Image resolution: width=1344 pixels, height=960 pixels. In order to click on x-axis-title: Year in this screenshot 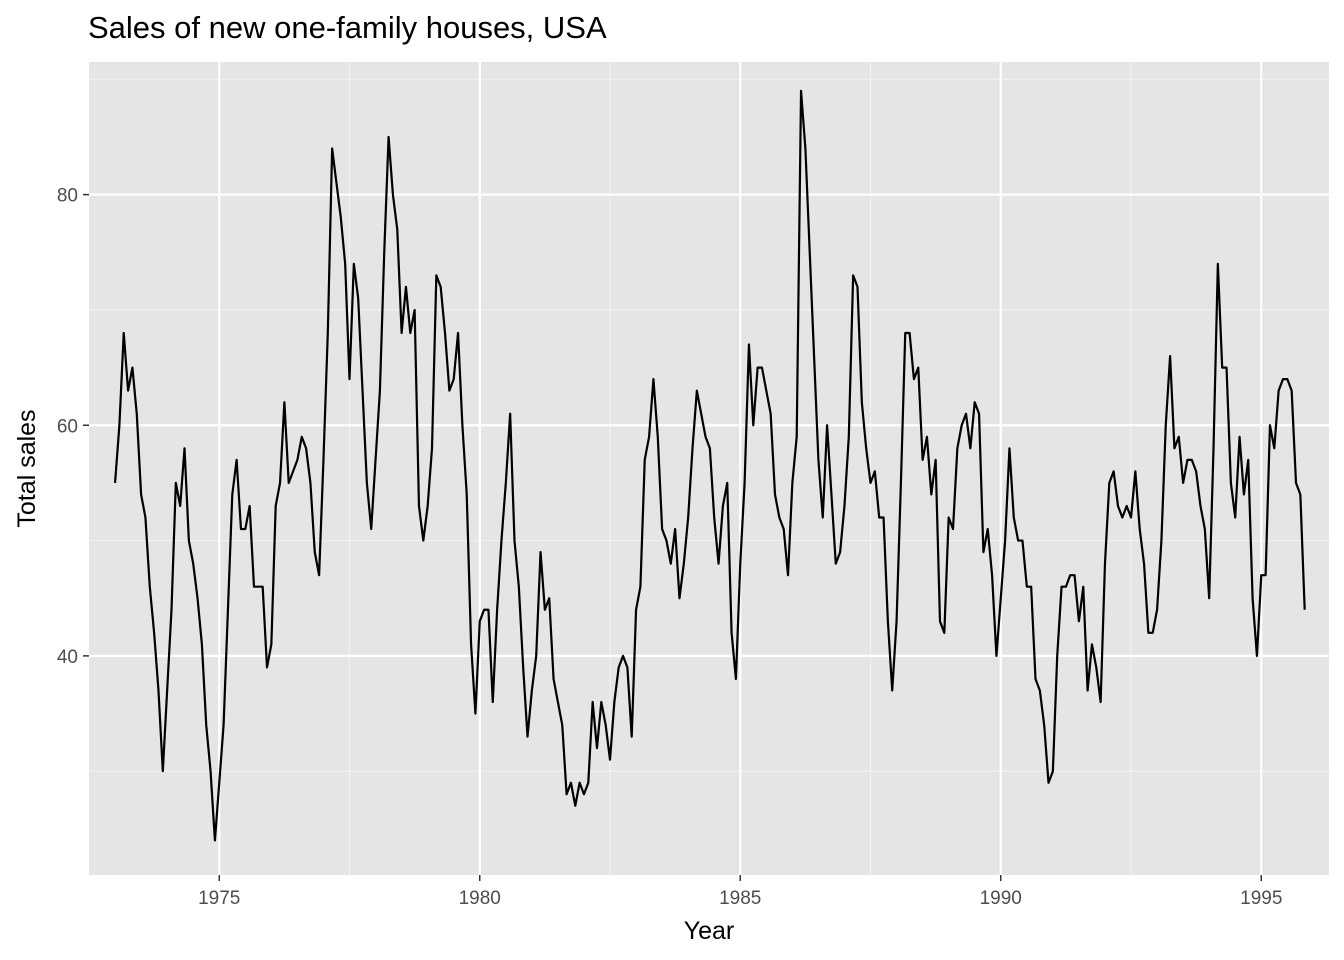, I will do `click(709, 931)`.